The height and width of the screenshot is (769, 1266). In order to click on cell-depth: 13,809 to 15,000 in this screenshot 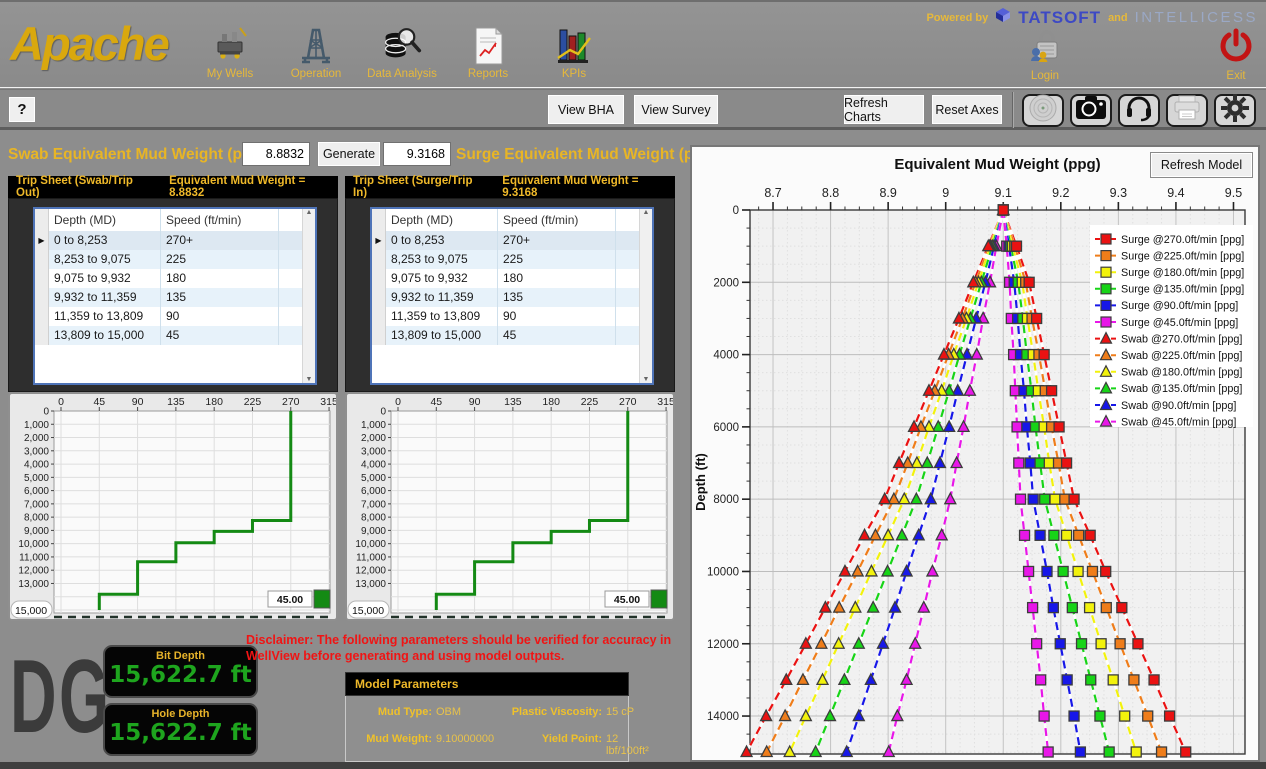, I will do `click(105, 335)`.